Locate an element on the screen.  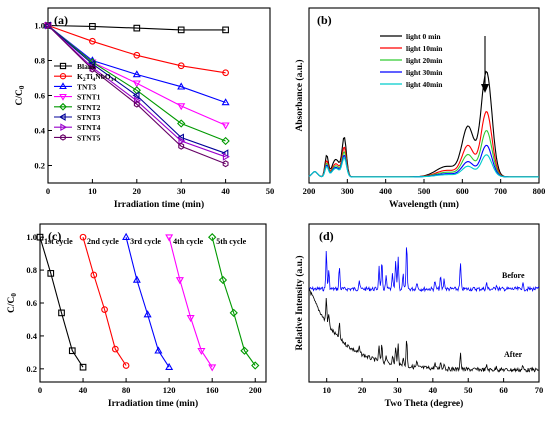
x-tick-label: 80 is located at coordinates (126, 390).